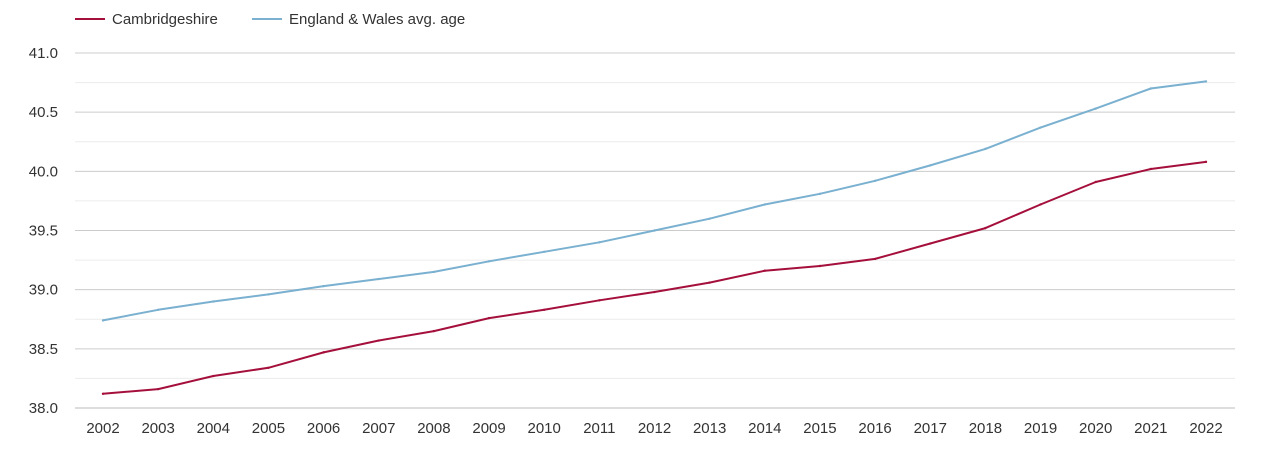 The image size is (1270, 450). Describe the element at coordinates (654, 428) in the screenshot. I see `x-tick-label: 2012` at that location.